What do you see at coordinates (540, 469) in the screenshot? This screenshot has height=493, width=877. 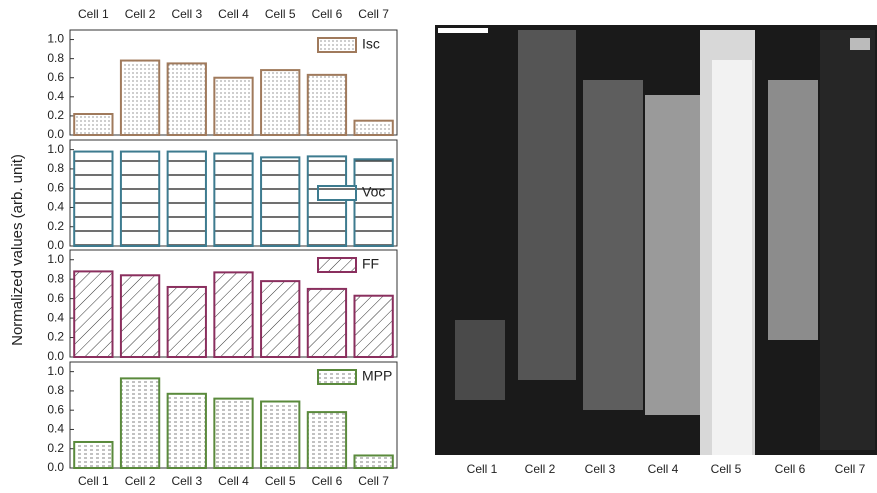 I see `image-label: Cell 2` at bounding box center [540, 469].